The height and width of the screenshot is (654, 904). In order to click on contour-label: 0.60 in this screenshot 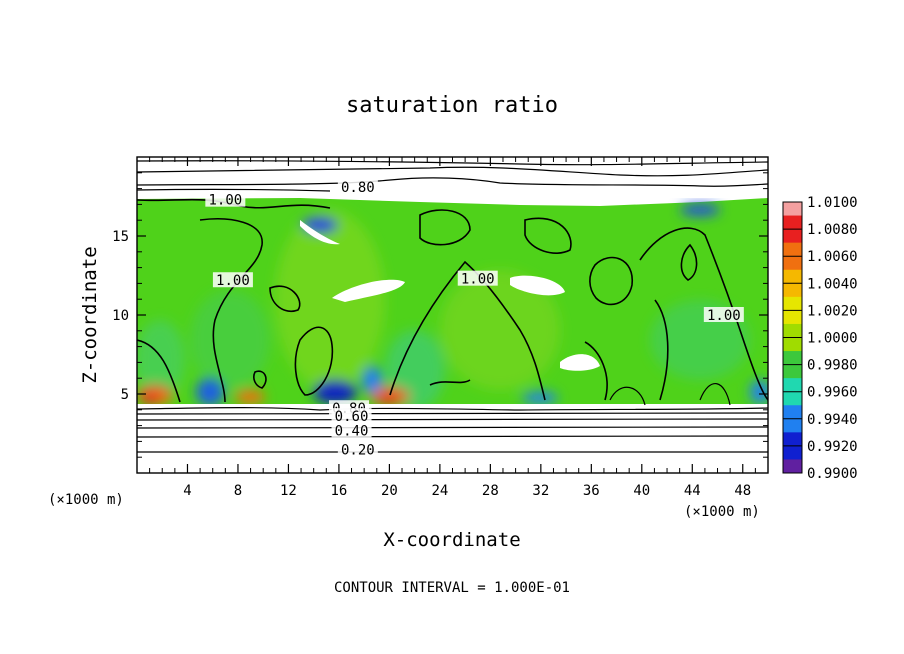, I will do `click(352, 417)`.